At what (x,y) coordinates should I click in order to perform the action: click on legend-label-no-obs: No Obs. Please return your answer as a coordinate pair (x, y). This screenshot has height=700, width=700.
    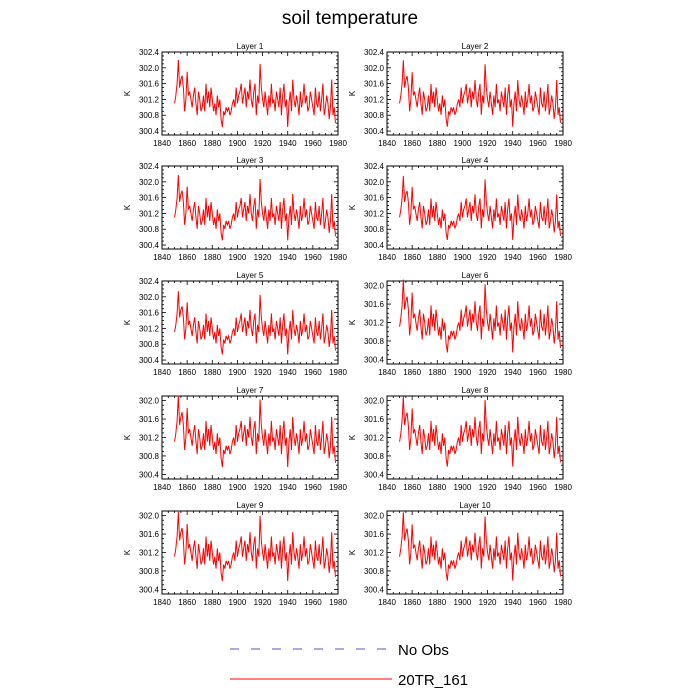
    Looking at the image, I should click on (423, 650).